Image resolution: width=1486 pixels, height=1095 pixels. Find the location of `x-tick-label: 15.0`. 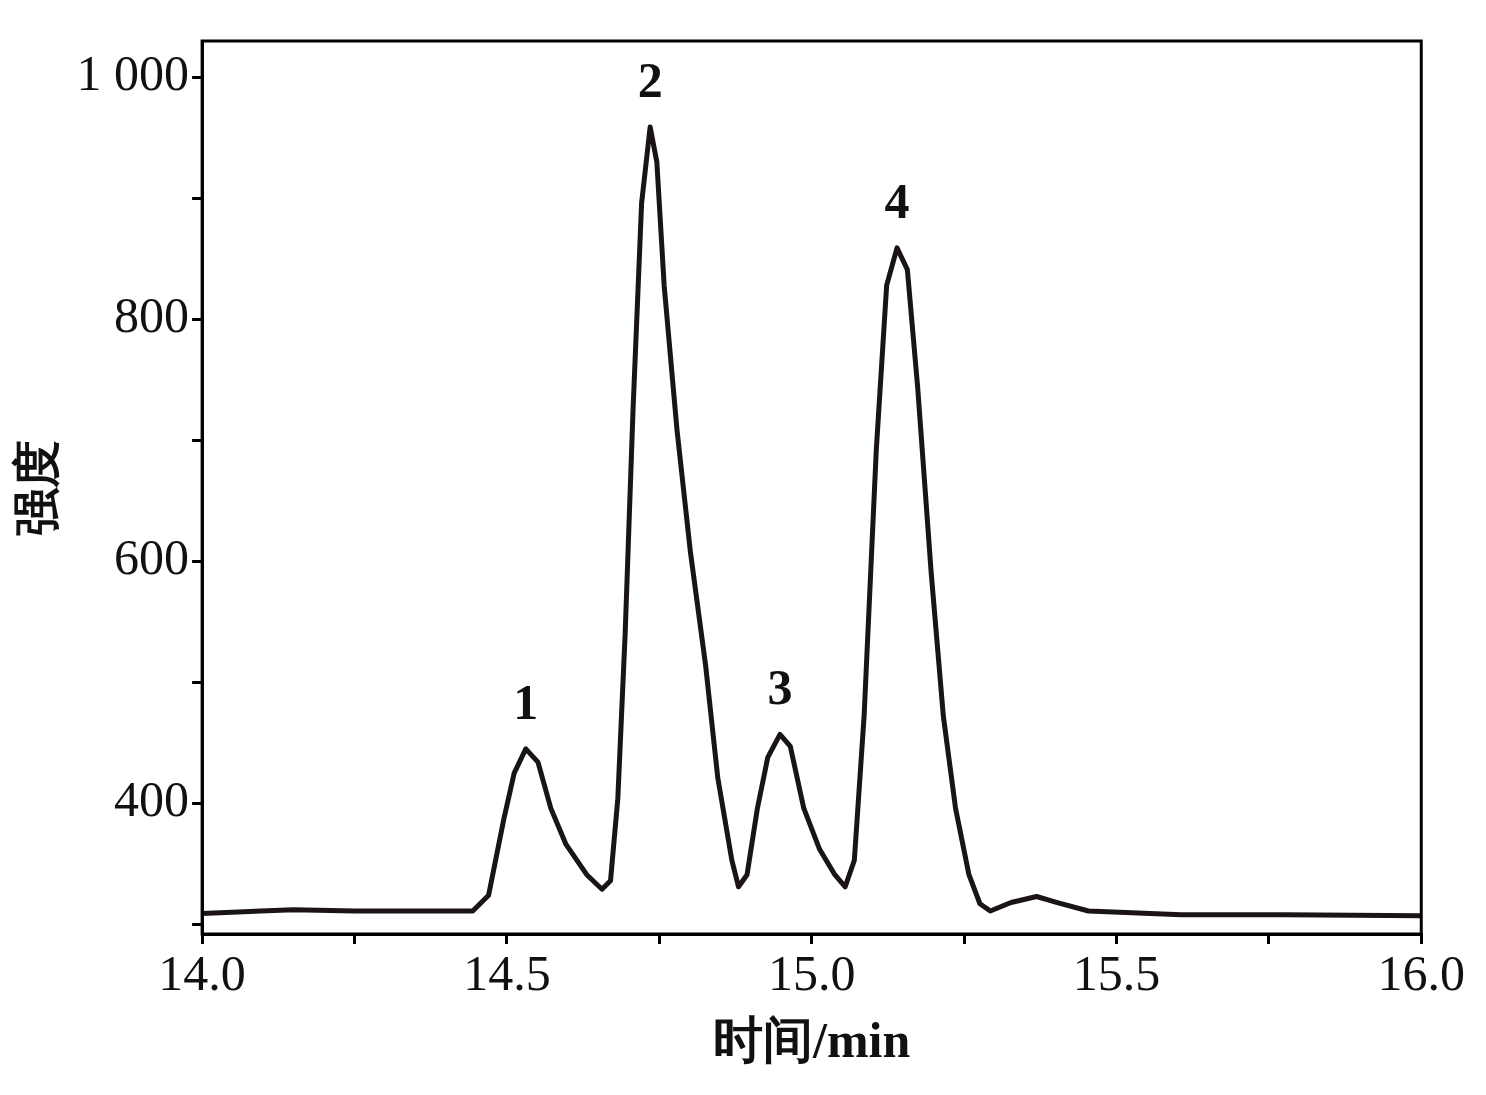

x-tick-label: 15.0 is located at coordinates (811, 973).